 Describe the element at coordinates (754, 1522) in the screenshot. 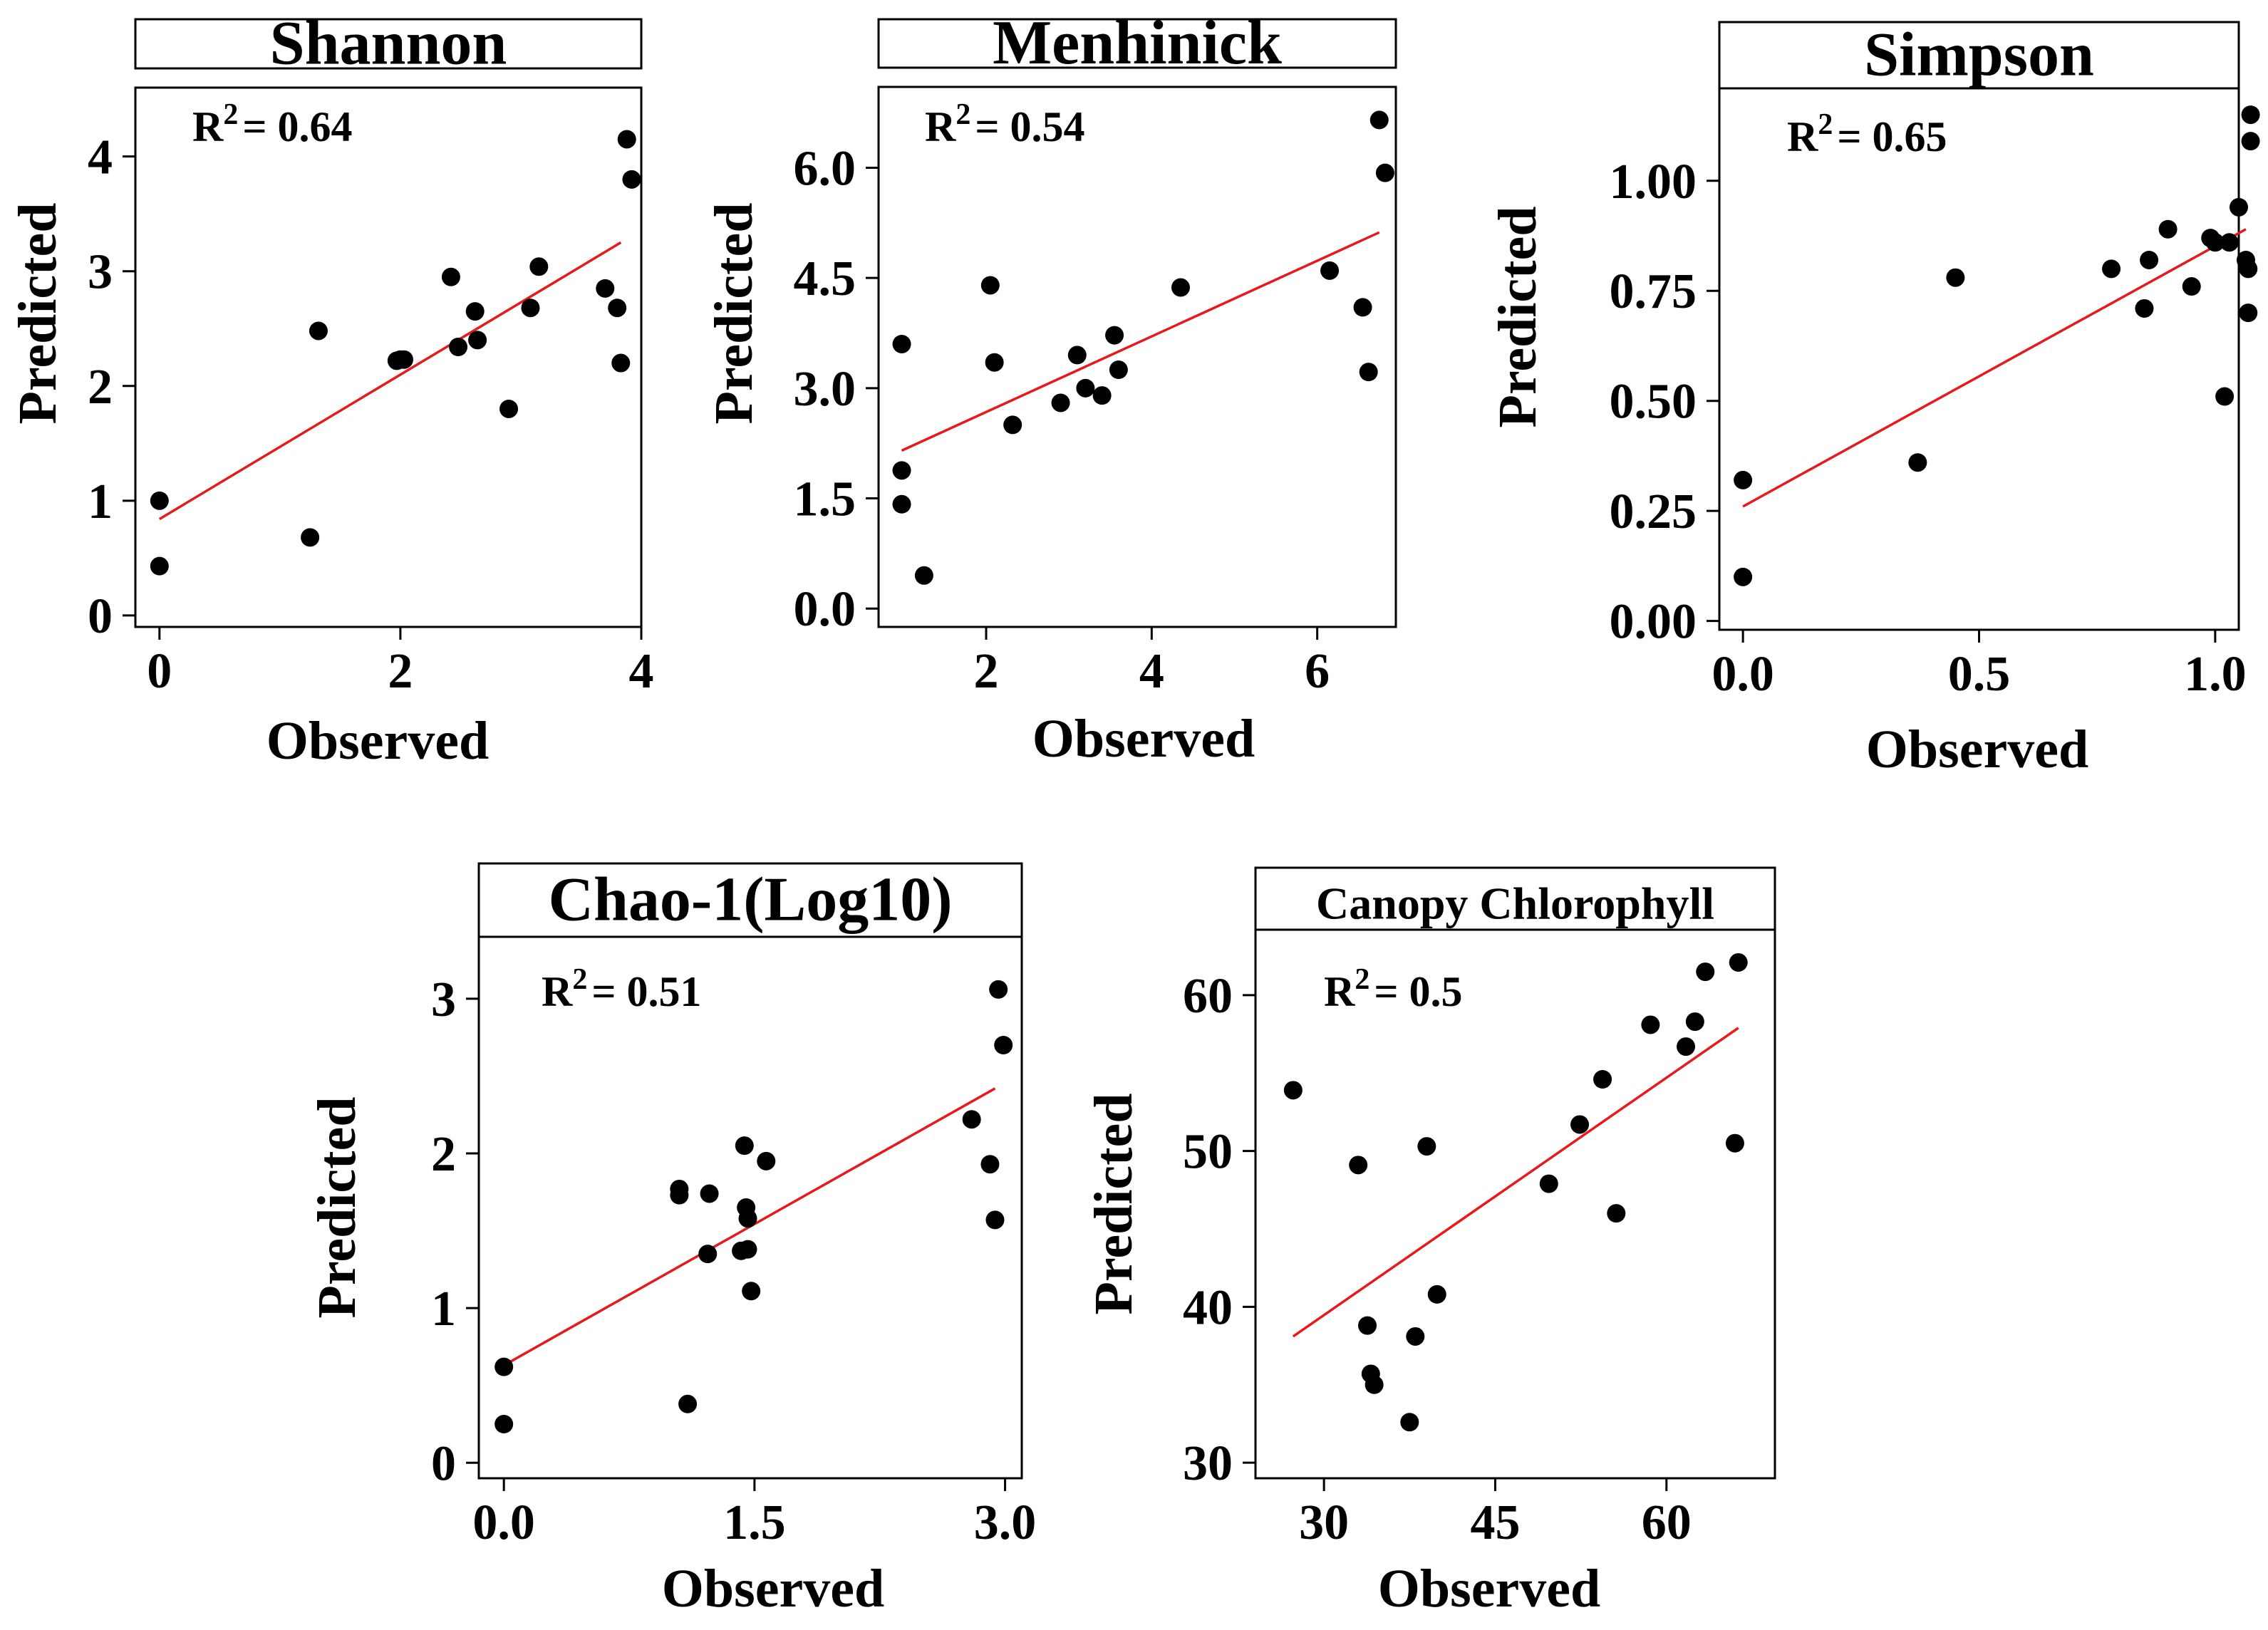

I see `x-tick-label: 1.5` at that location.